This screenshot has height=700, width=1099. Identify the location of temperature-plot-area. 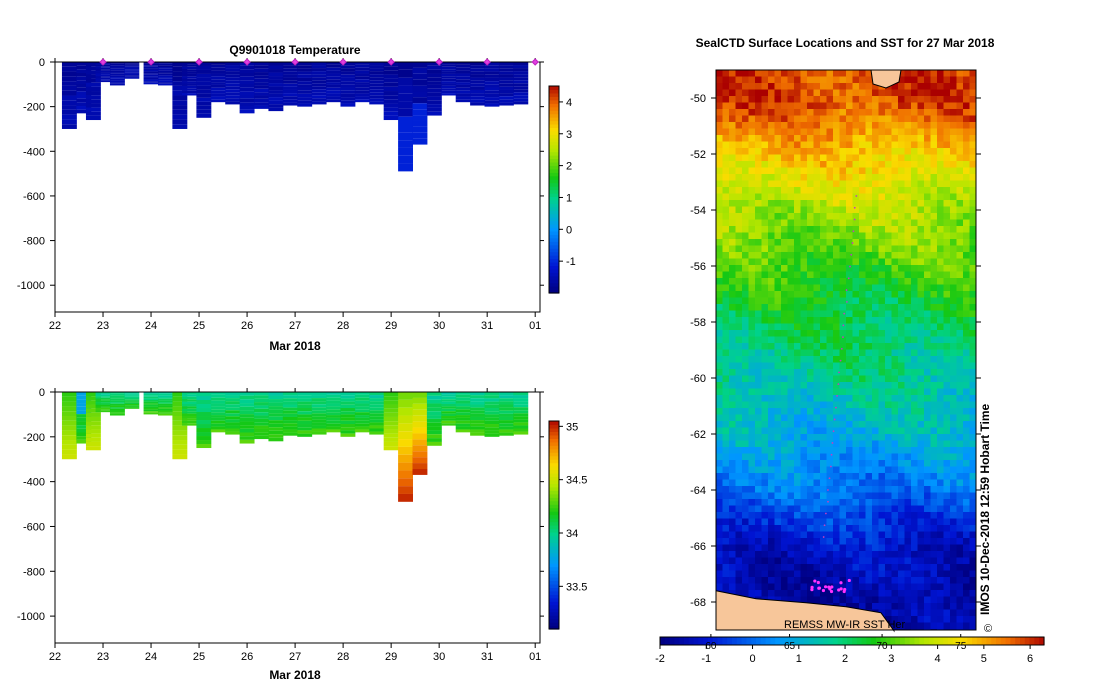
(295, 117).